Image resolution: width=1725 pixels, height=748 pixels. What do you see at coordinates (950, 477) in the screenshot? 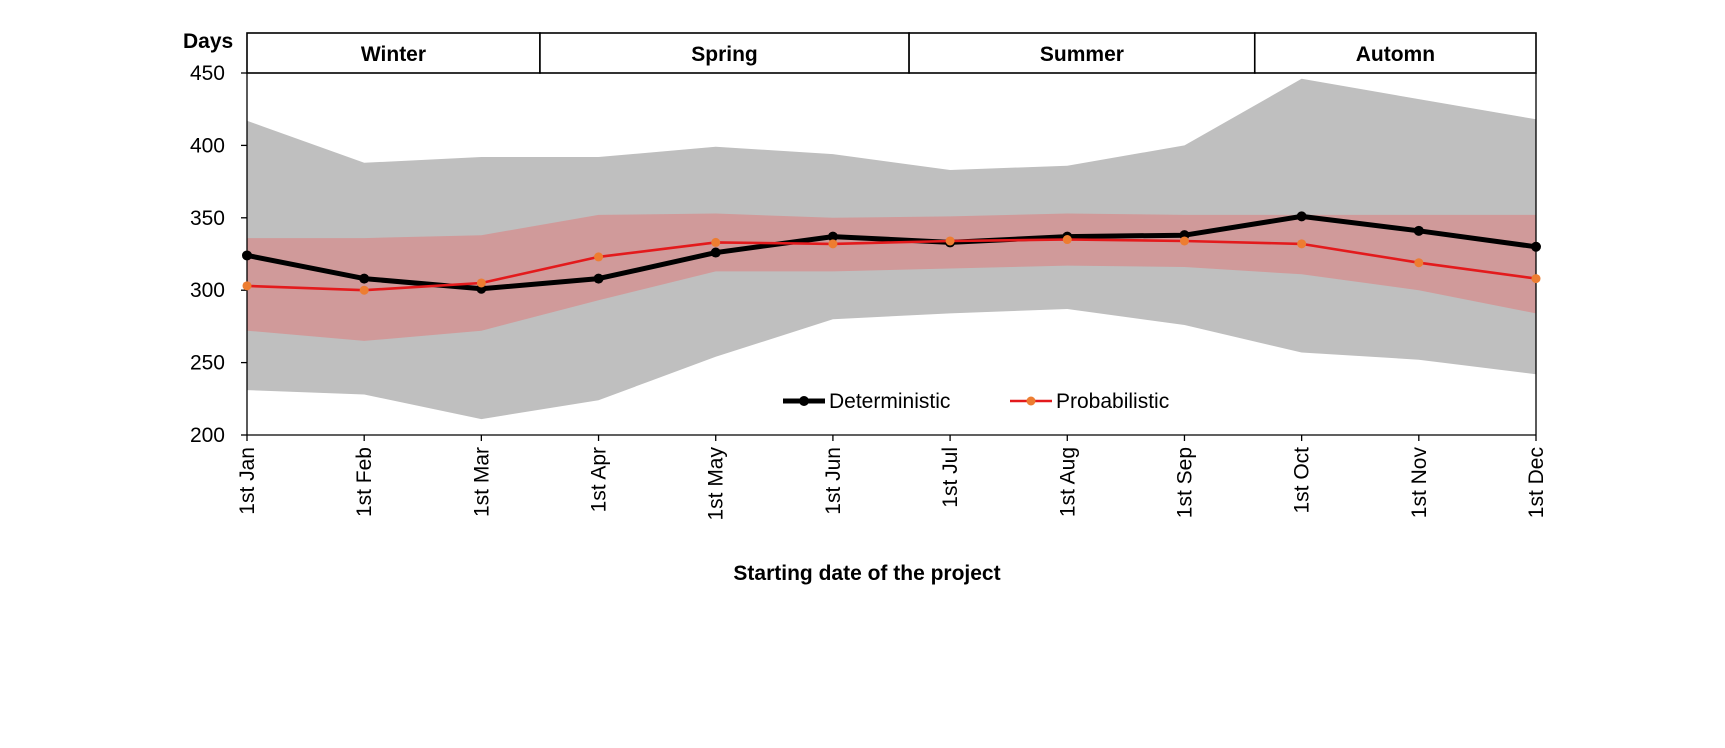
I see `x-tick-label: 1st Jul` at bounding box center [950, 477].